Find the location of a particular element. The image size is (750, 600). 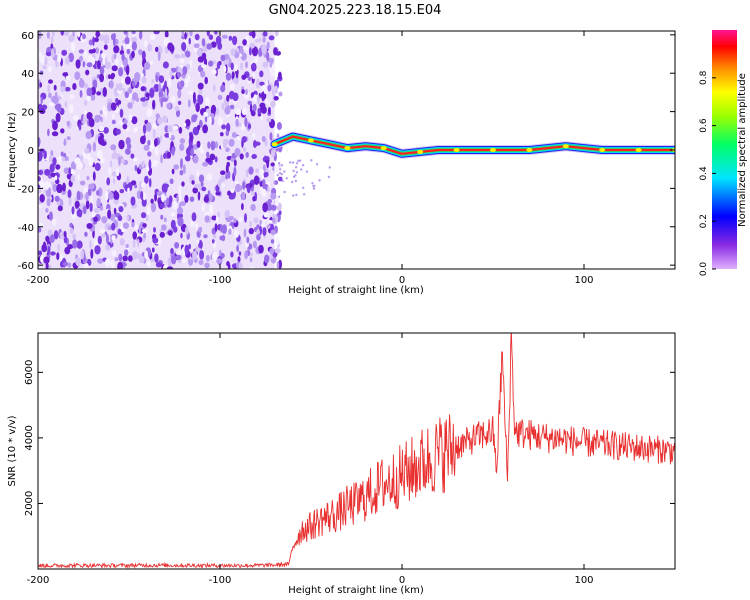

signal-track is located at coordinates (472, 145).